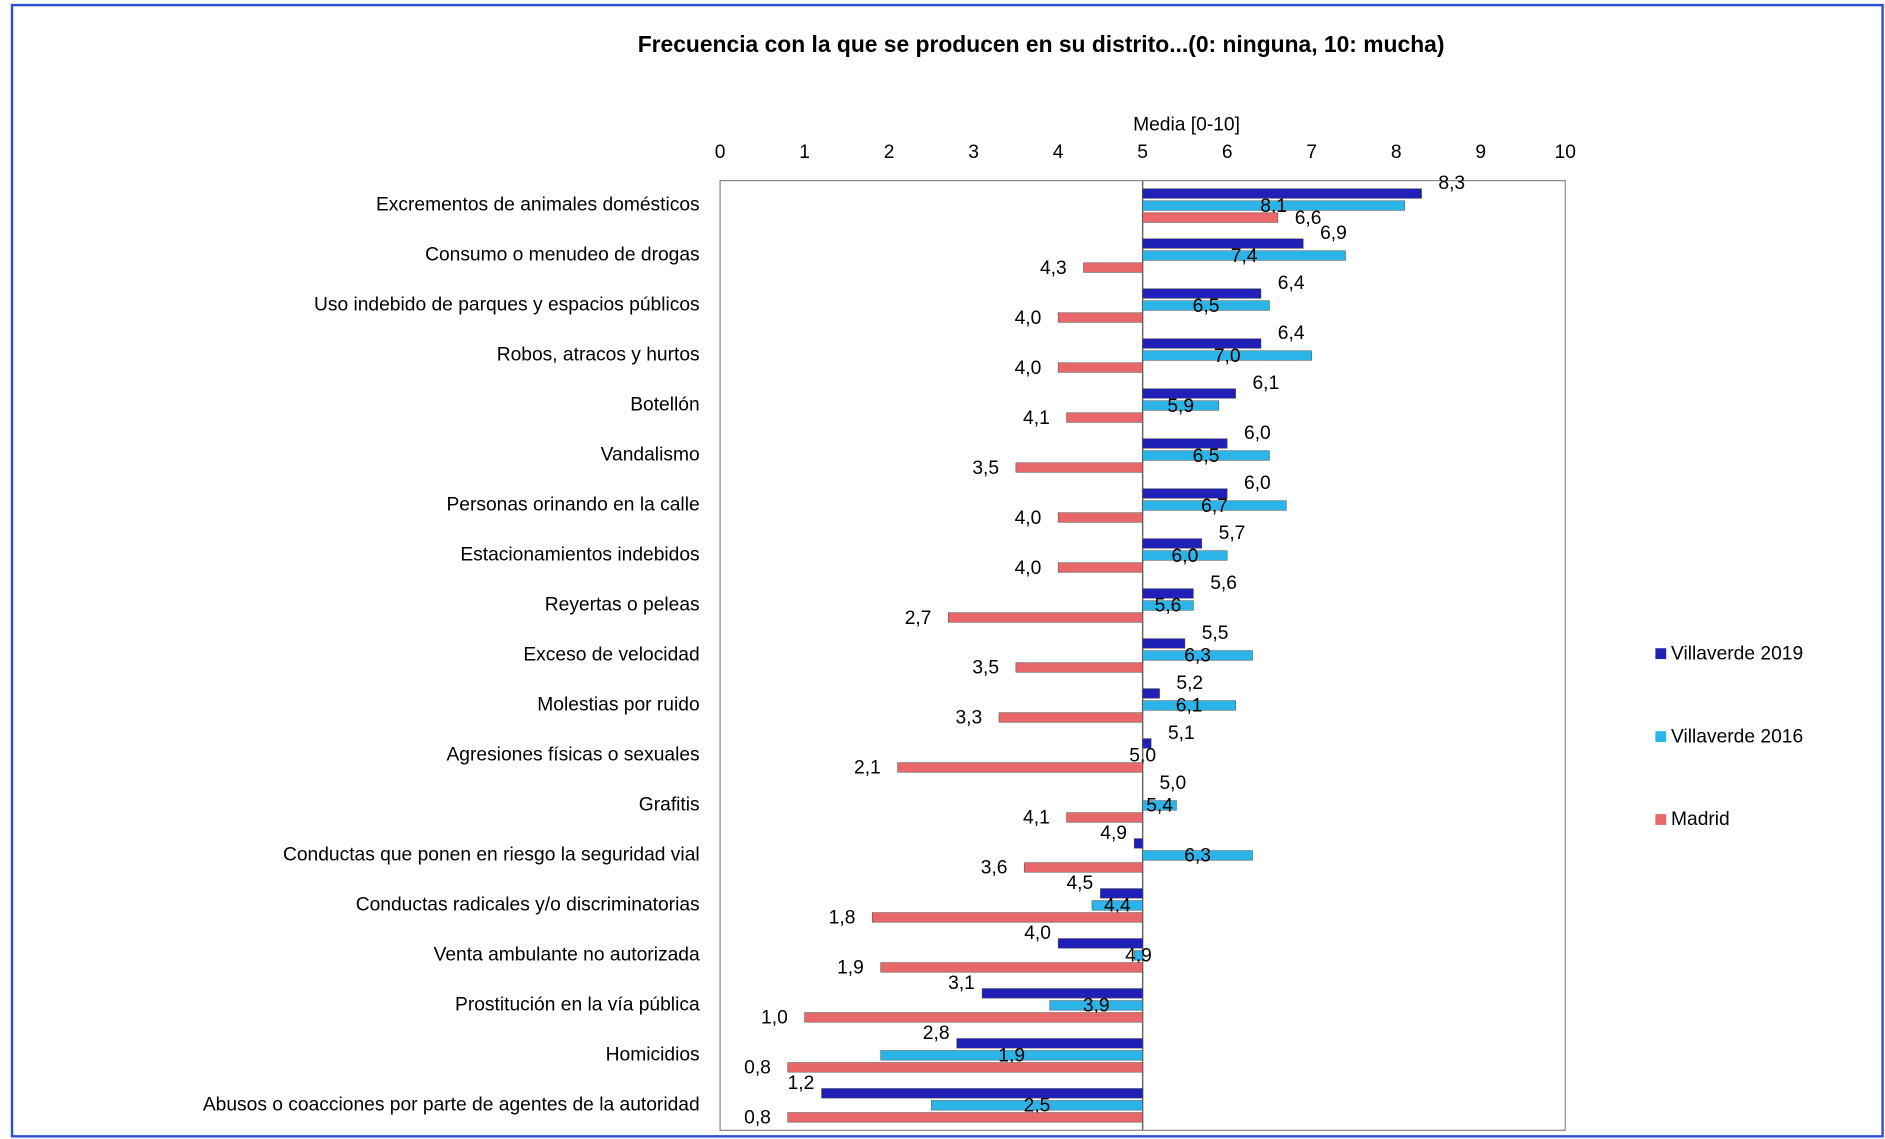  I want to click on y-tick-label: Consumo o menudeo de drogas, so click(562, 255).